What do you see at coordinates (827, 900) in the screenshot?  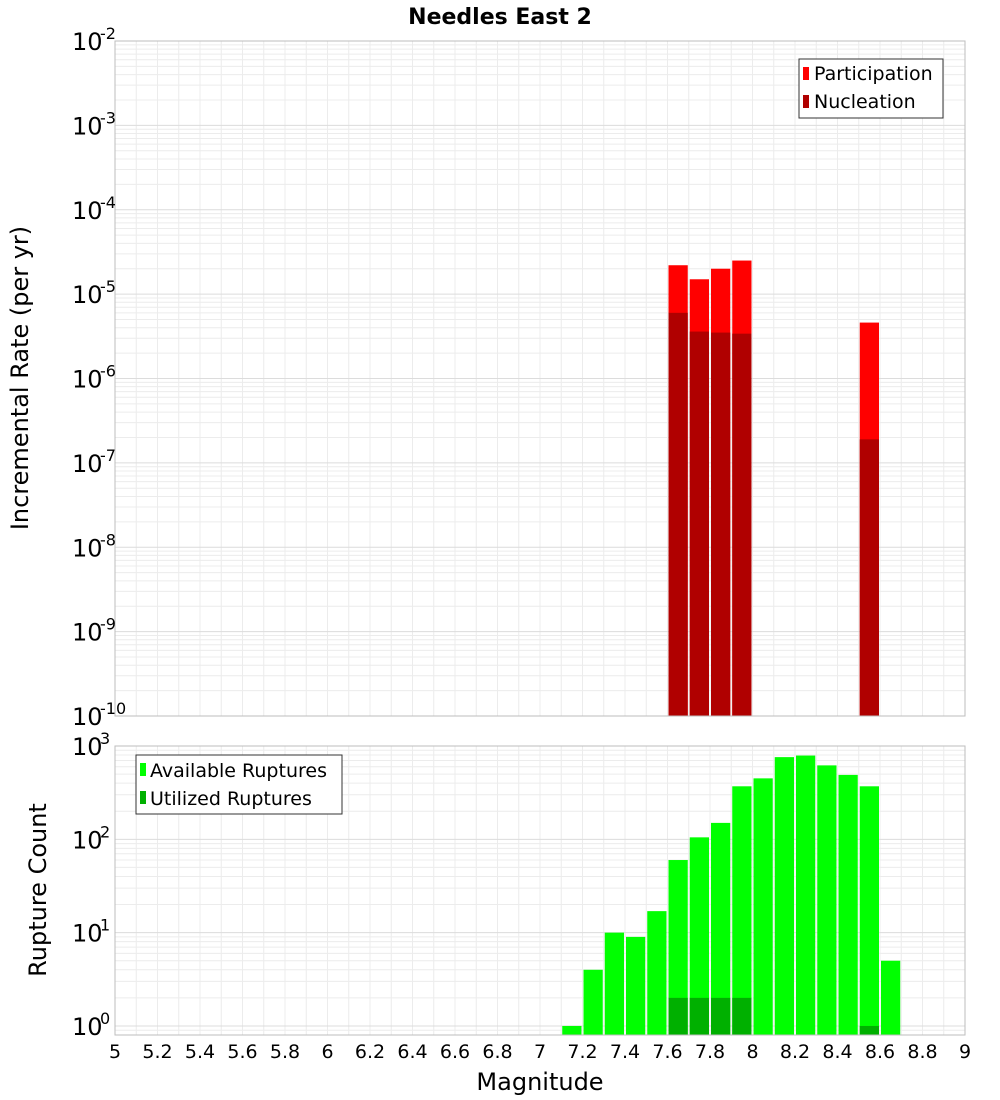 I see `bar-available-8.35` at bounding box center [827, 900].